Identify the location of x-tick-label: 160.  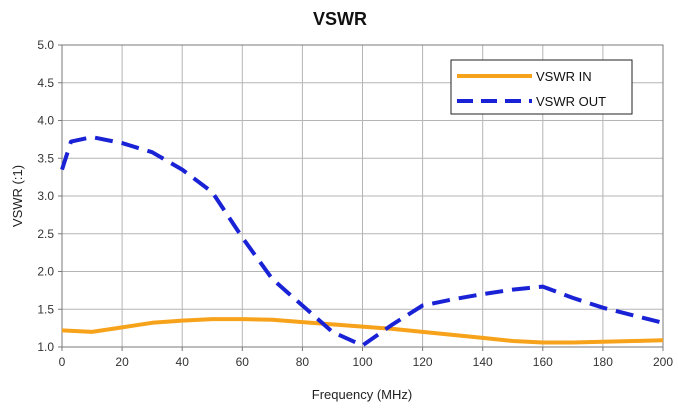
(543, 362).